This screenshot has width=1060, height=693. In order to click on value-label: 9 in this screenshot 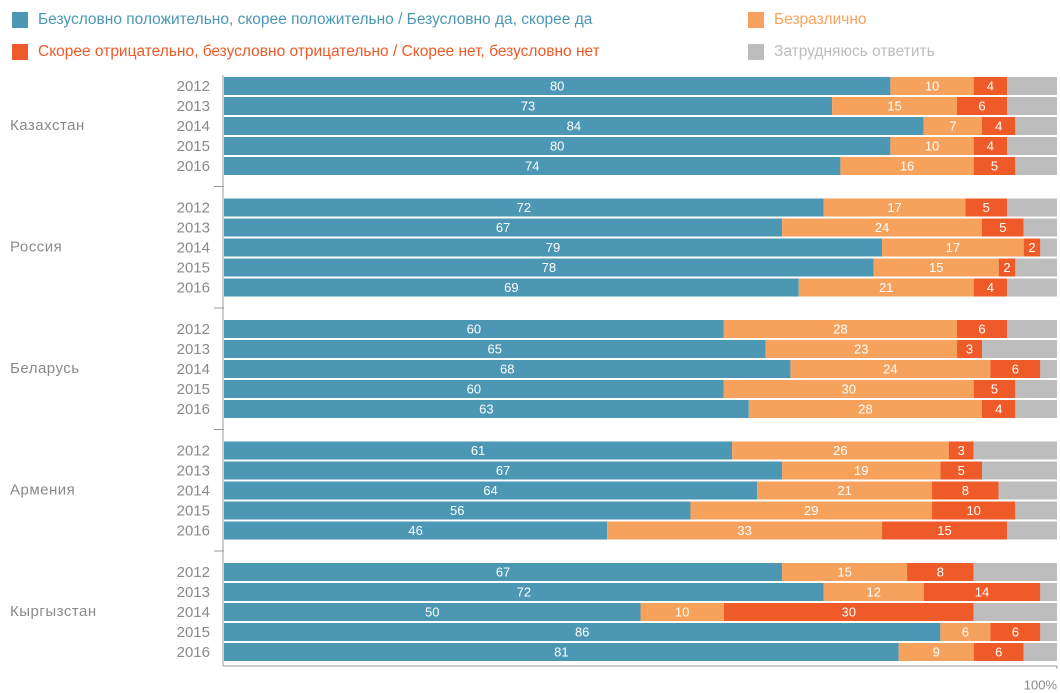, I will do `click(936, 651)`.